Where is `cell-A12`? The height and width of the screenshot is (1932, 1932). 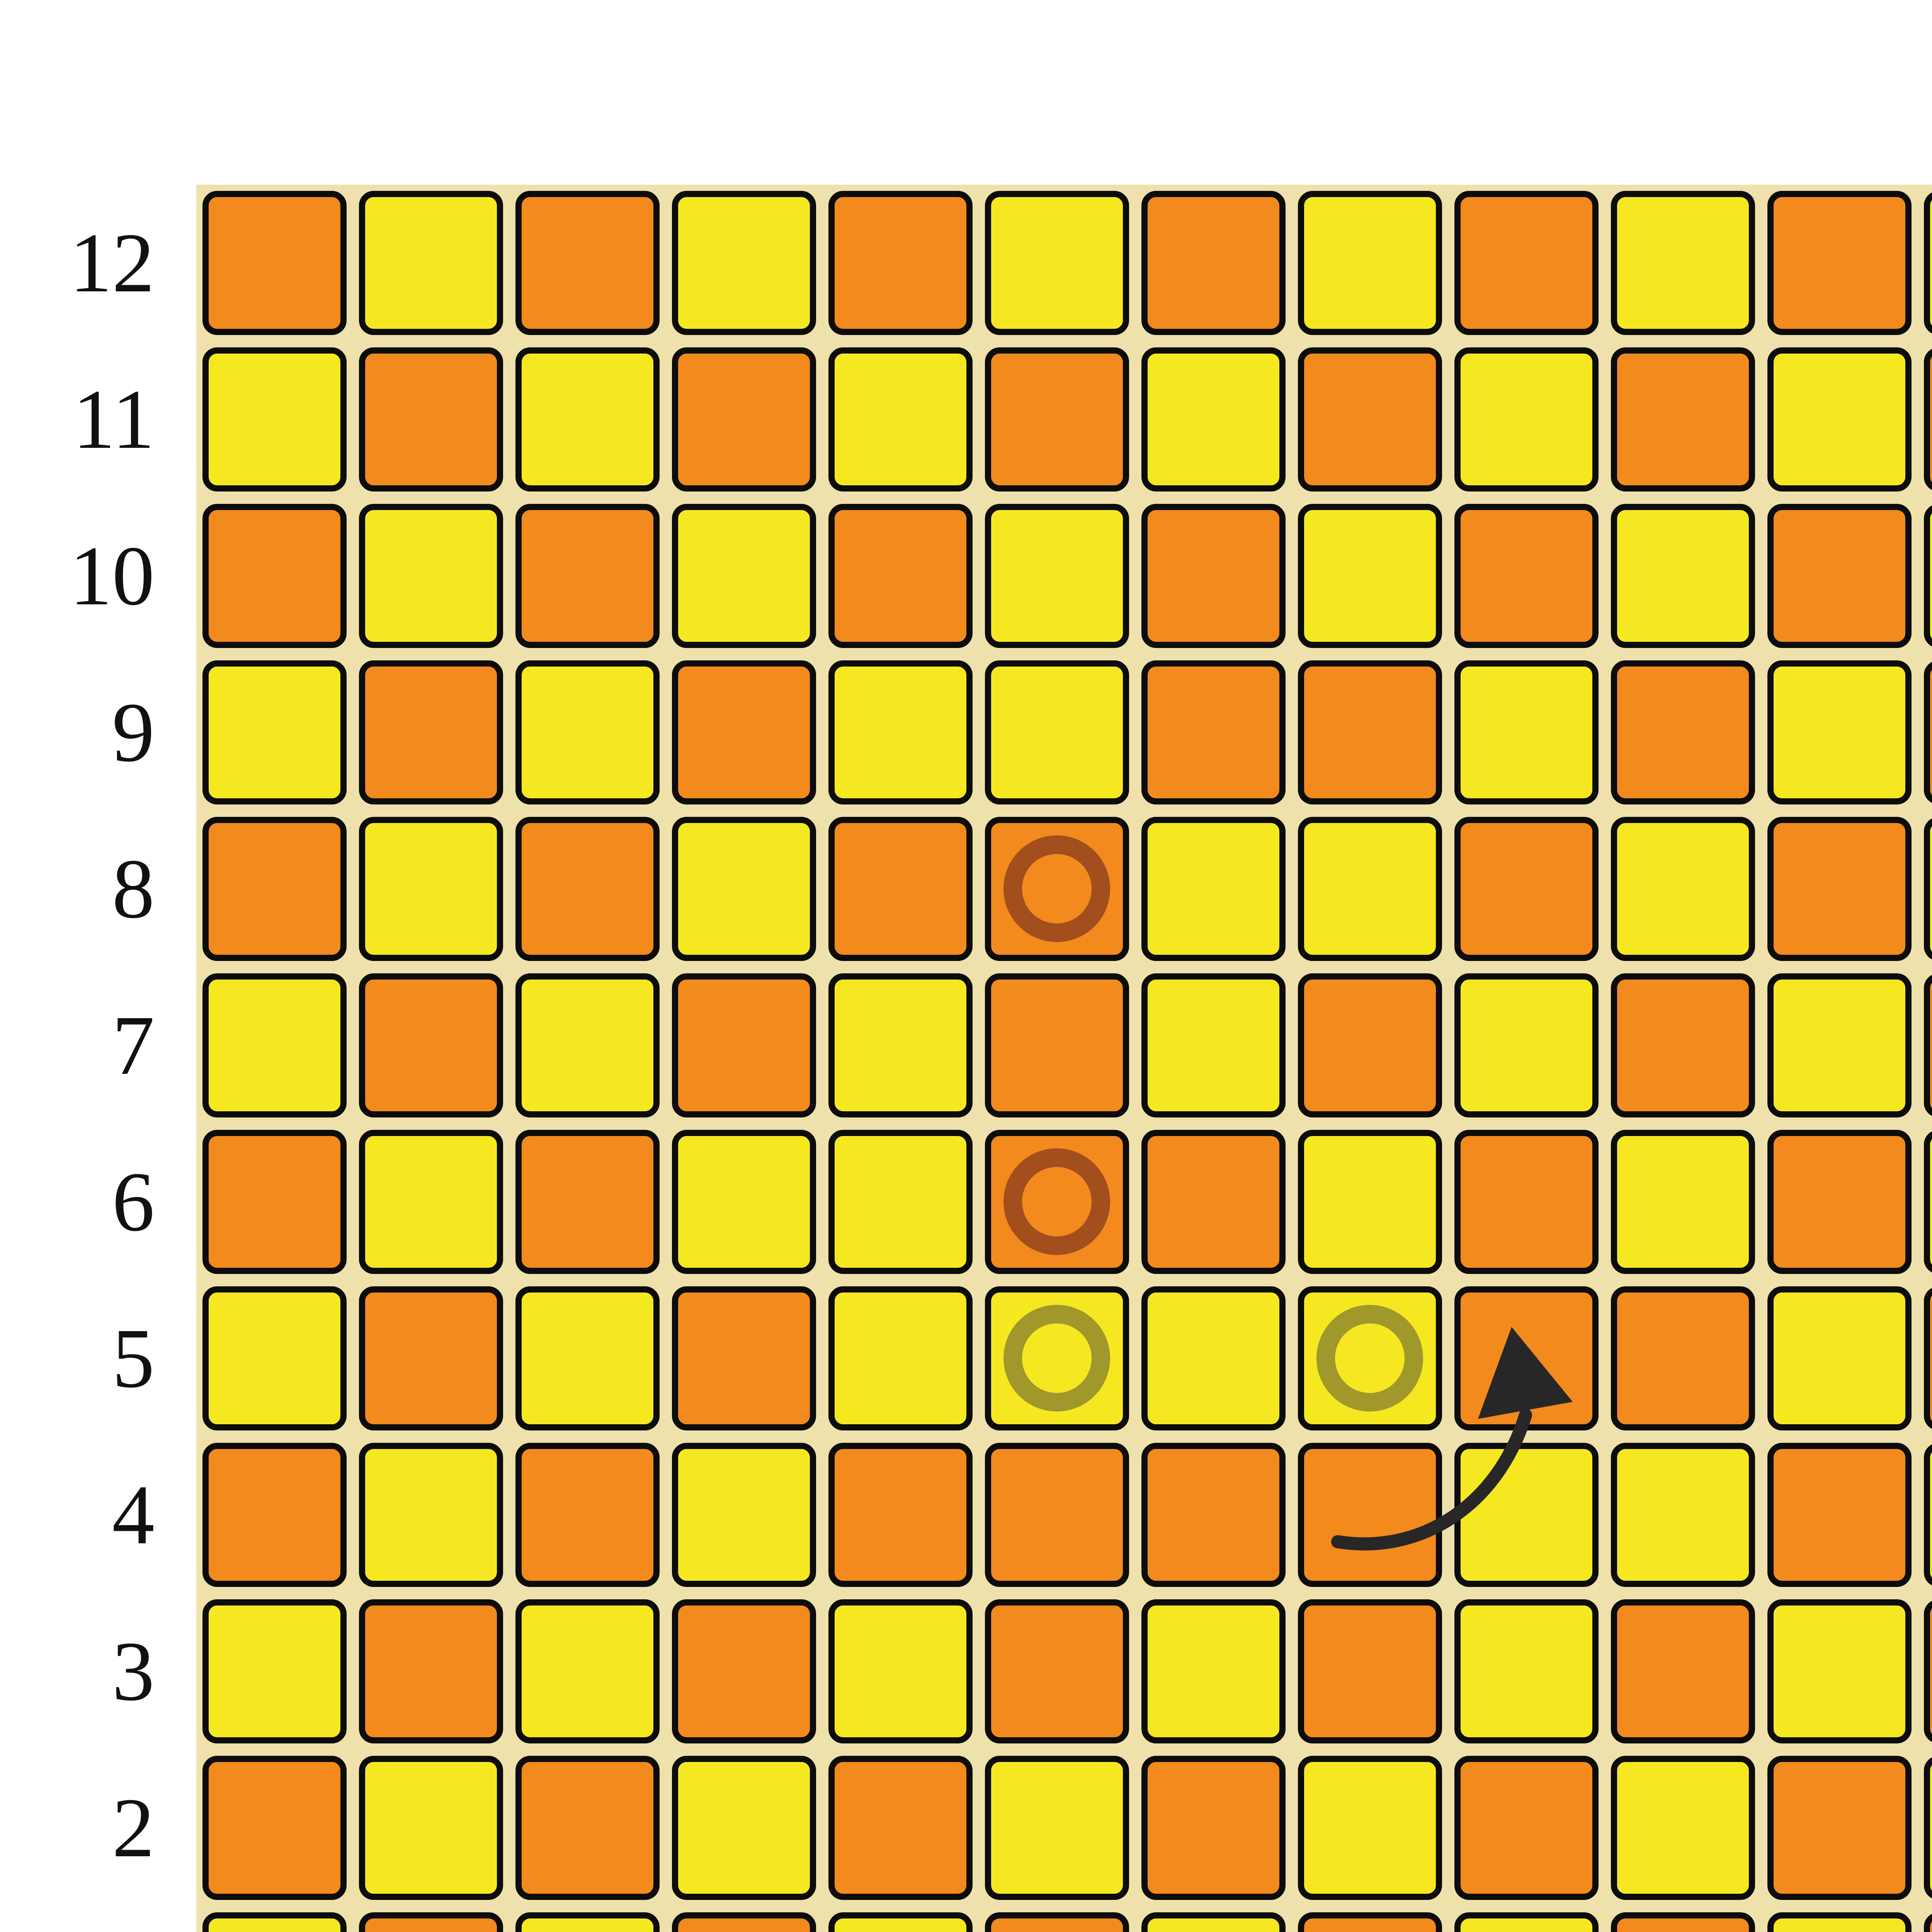 cell-A12 is located at coordinates (275, 263).